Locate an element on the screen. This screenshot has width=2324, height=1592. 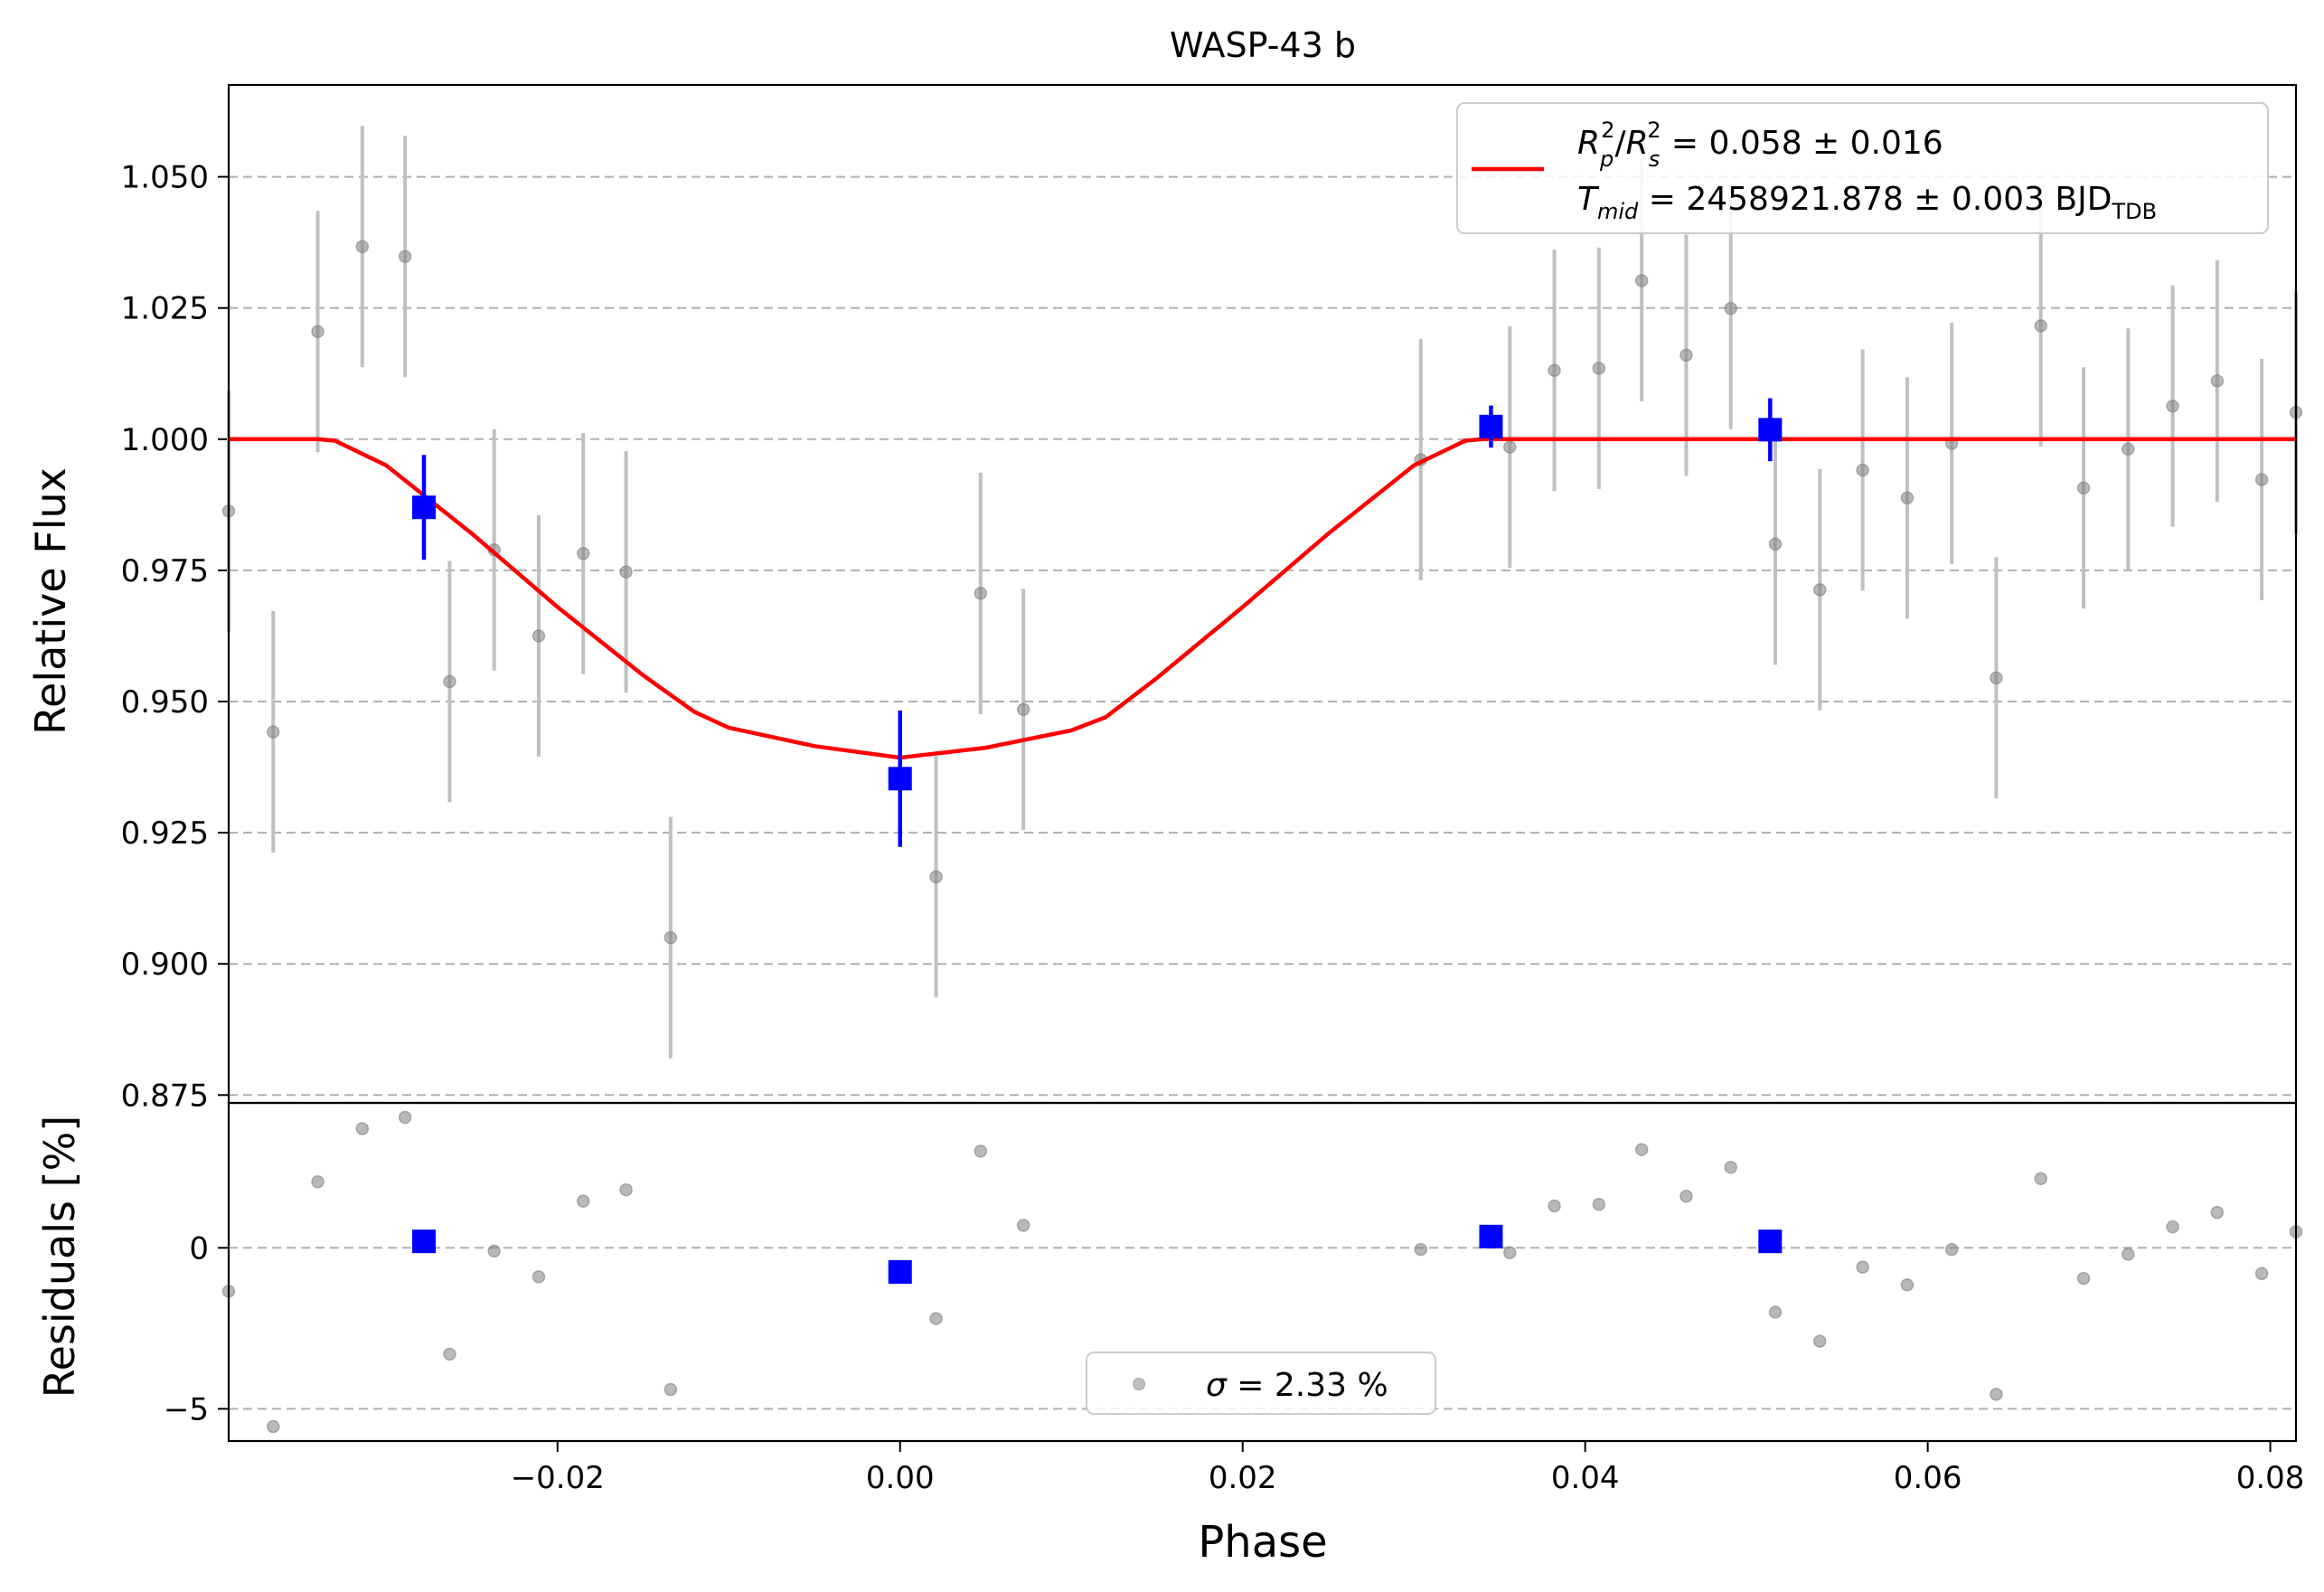
y-axis-label-bottom: Residuals [%] is located at coordinates (60, 1257).